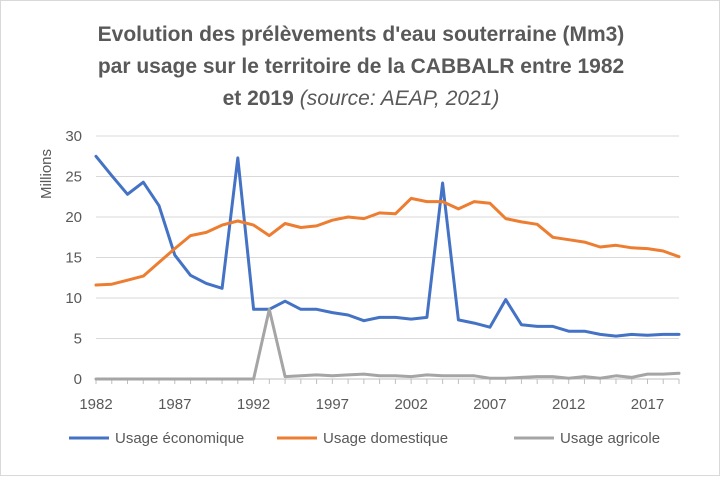 The width and height of the screenshot is (720, 477). I want to click on y-axis-title: Millions, so click(46, 174).